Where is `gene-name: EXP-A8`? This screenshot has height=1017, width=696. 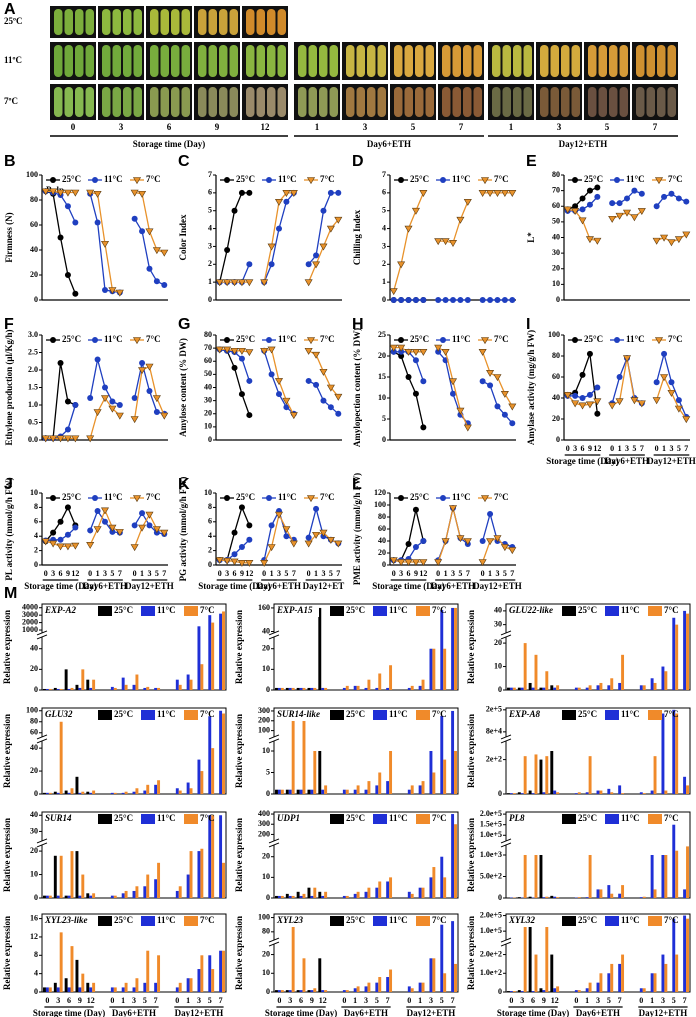
gene-name: EXP-A8 is located at coordinates (524, 714).